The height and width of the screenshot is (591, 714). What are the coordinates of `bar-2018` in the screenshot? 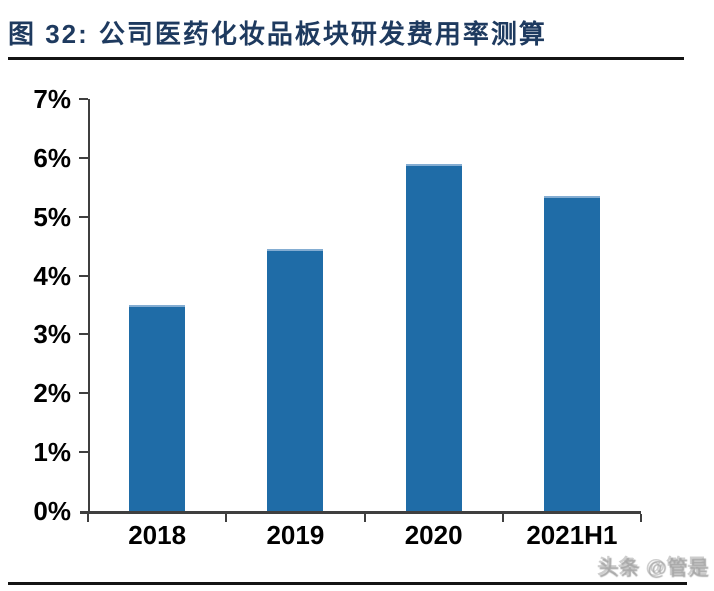 It's located at (157, 408).